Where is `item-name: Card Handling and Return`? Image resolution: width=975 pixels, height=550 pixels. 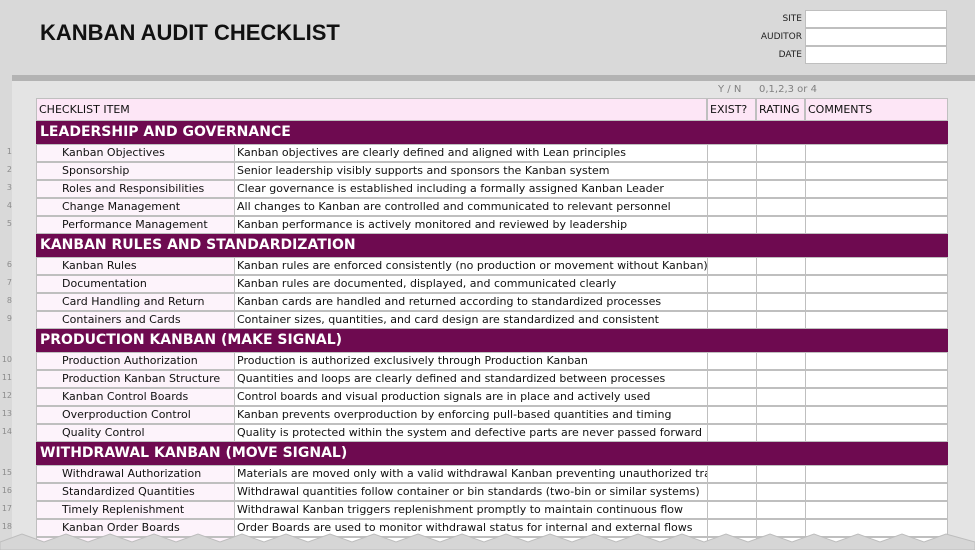 item-name: Card Handling and Return is located at coordinates (135, 302).